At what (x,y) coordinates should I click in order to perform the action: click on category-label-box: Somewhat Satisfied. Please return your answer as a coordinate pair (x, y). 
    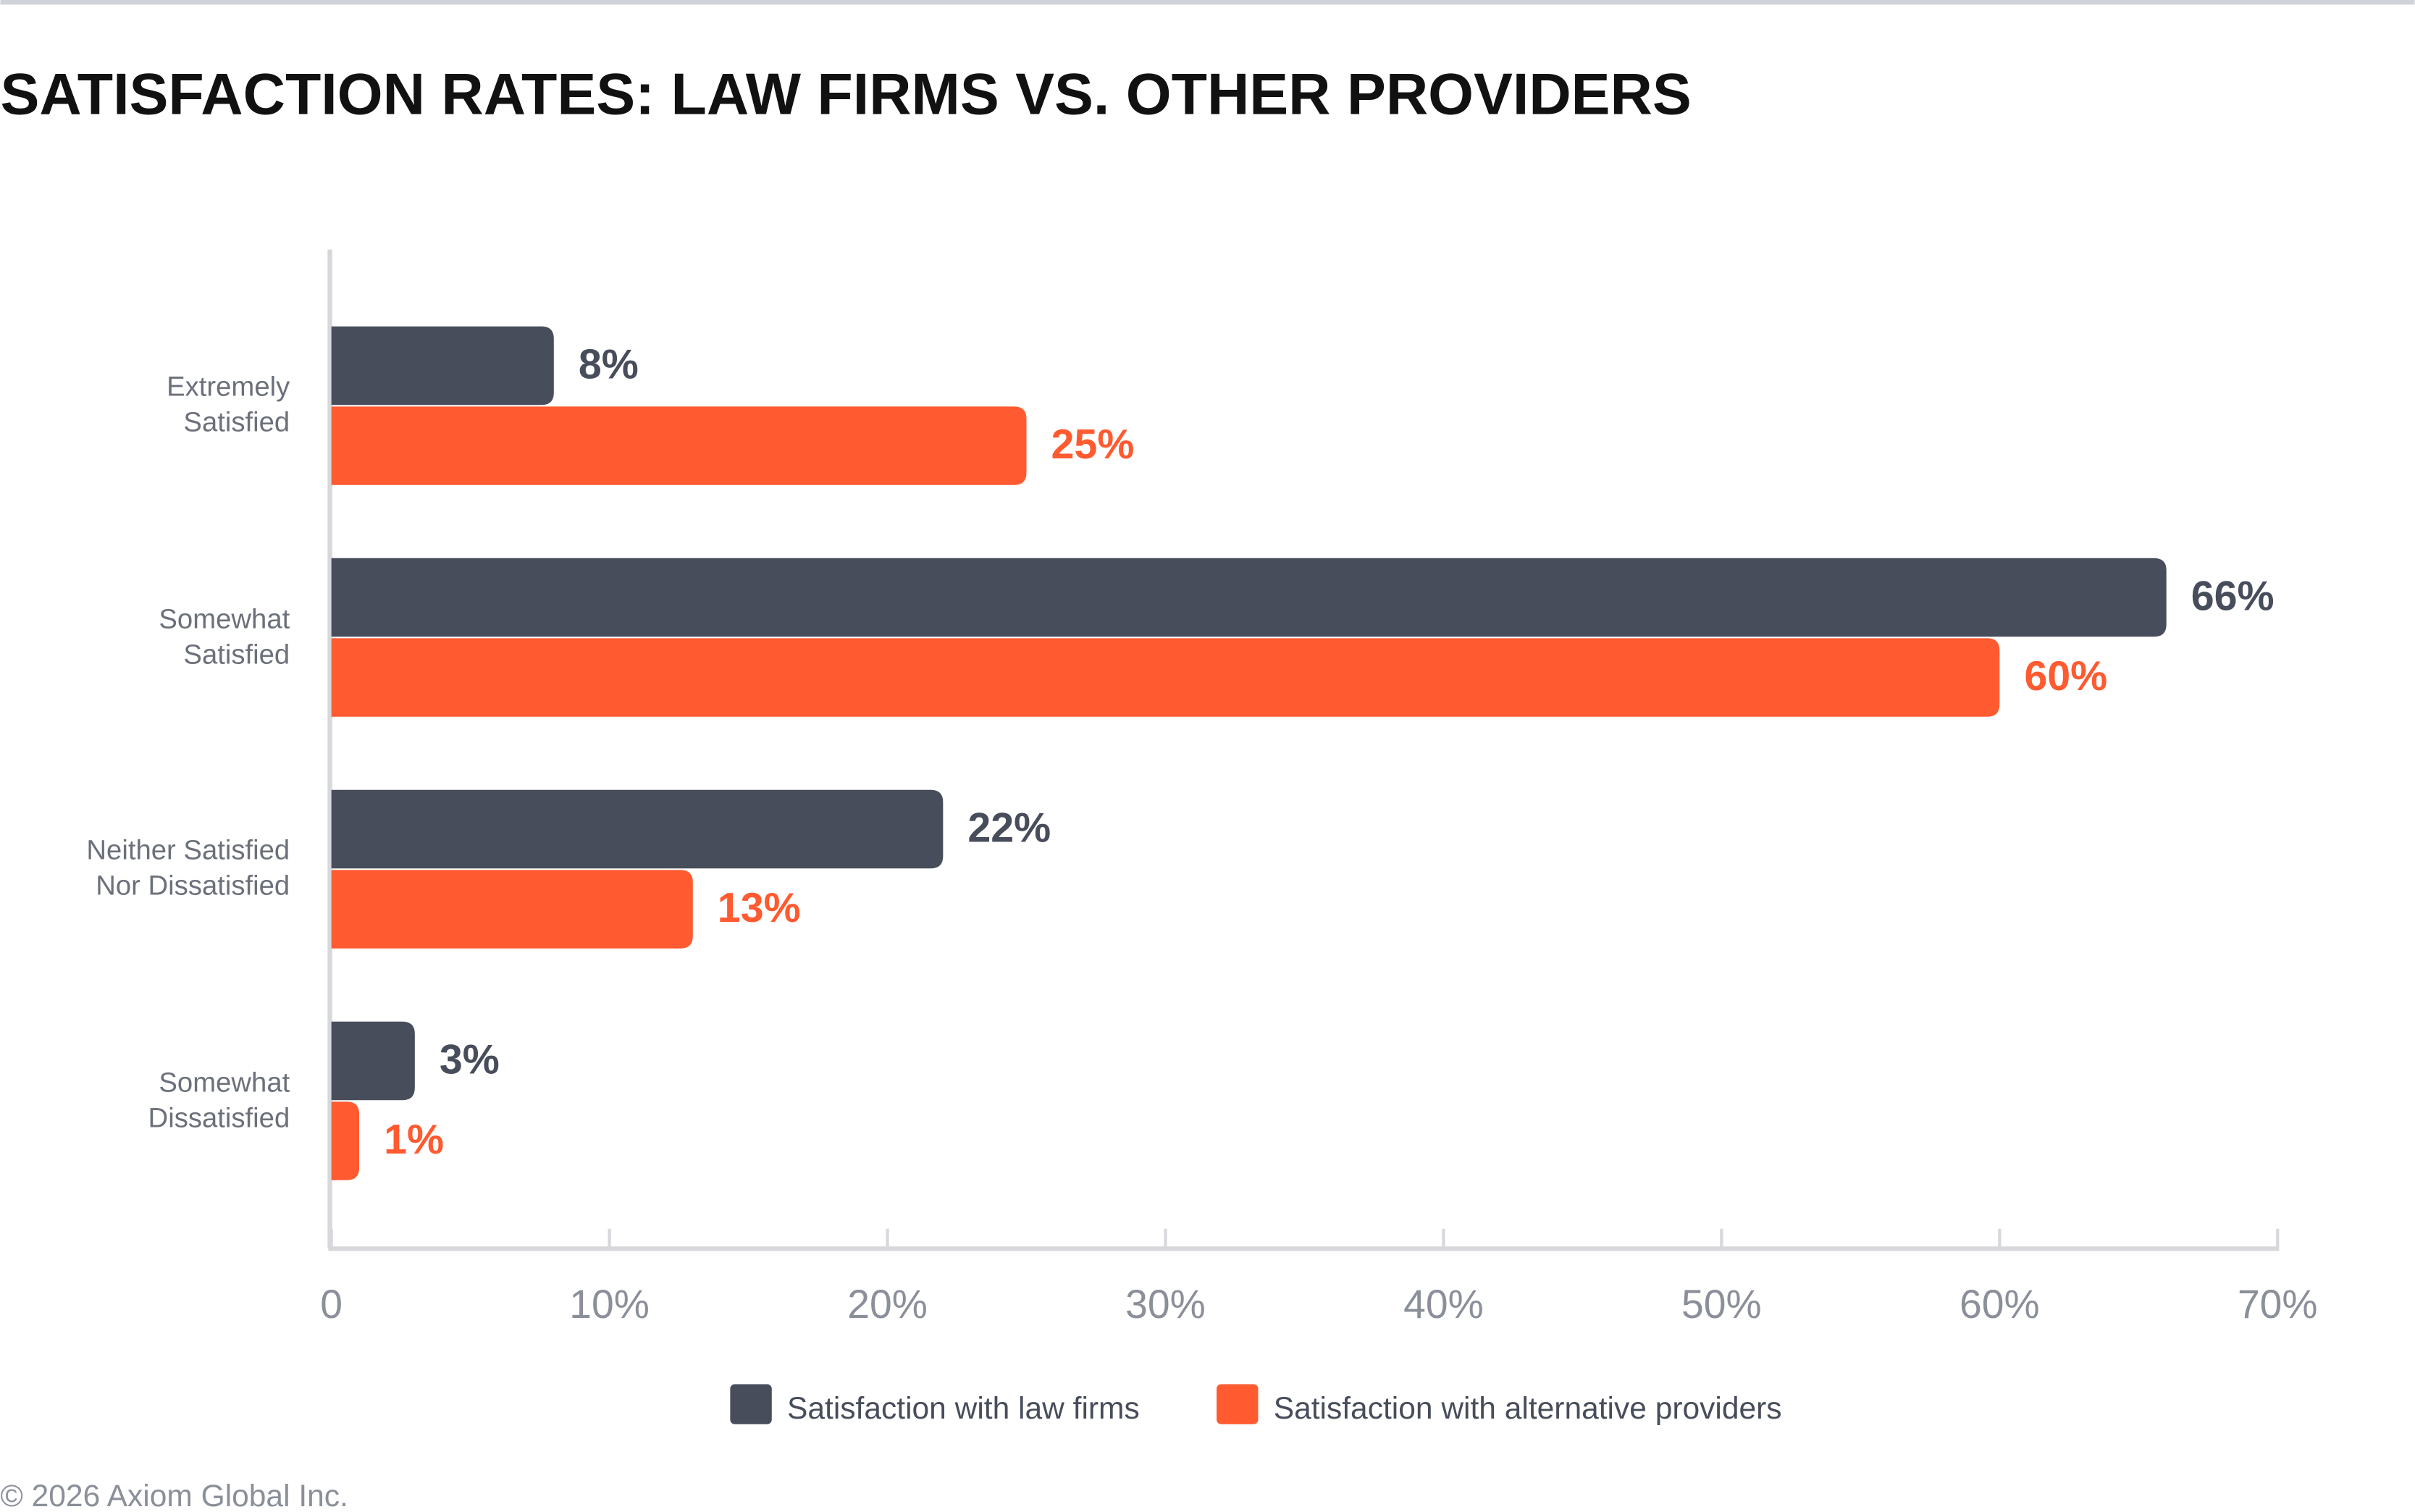
    Looking at the image, I should click on (224, 635).